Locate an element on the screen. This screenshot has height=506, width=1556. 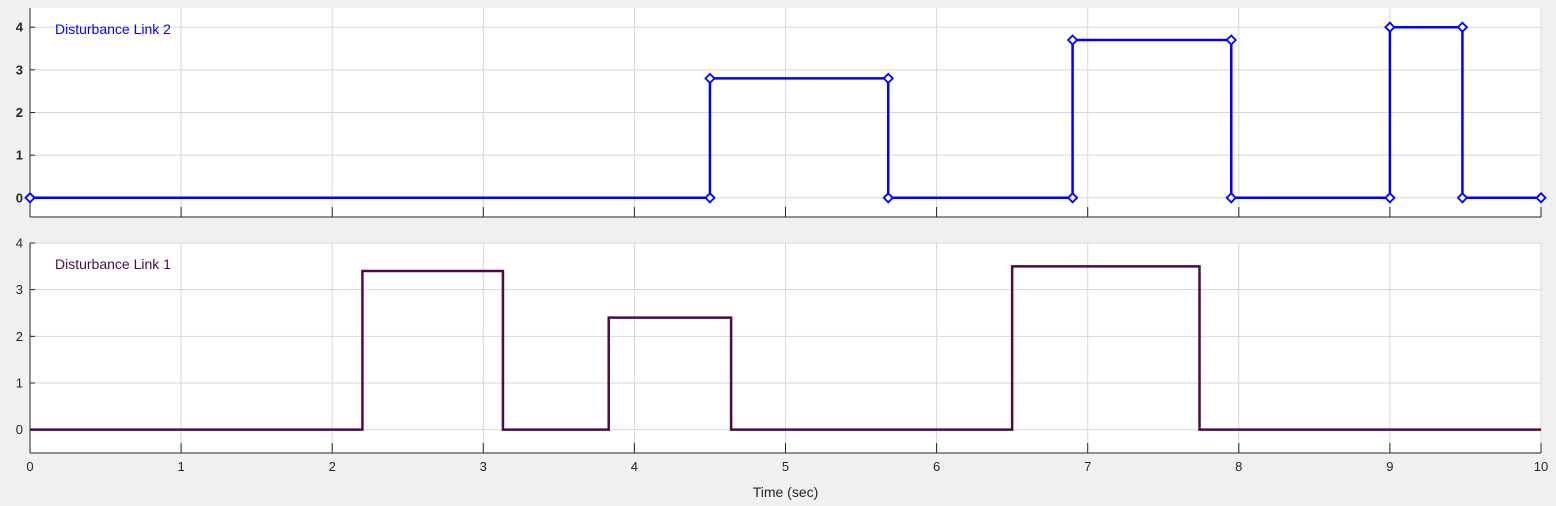
legend-entry: Disturbance Link 2 is located at coordinates (113, 29).